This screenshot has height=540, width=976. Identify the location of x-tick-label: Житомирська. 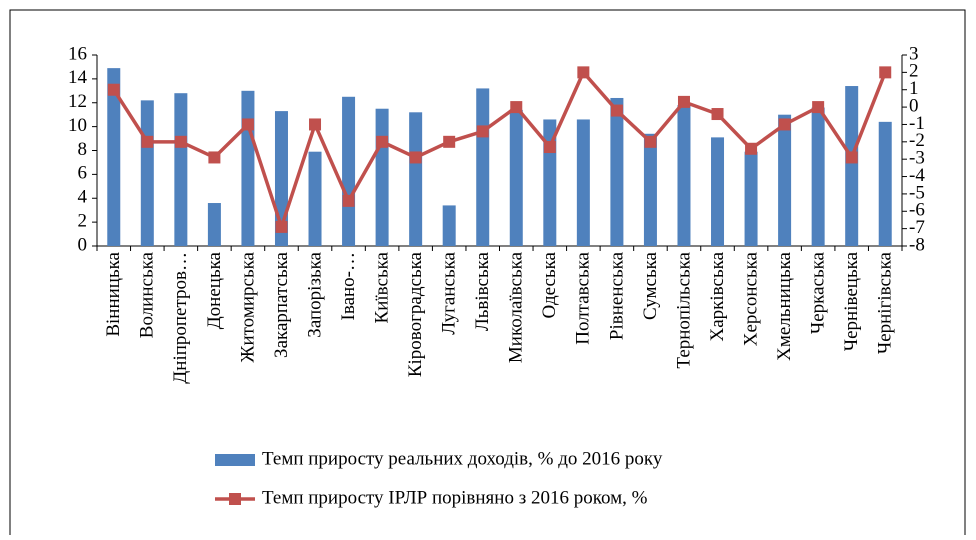
(247, 306).